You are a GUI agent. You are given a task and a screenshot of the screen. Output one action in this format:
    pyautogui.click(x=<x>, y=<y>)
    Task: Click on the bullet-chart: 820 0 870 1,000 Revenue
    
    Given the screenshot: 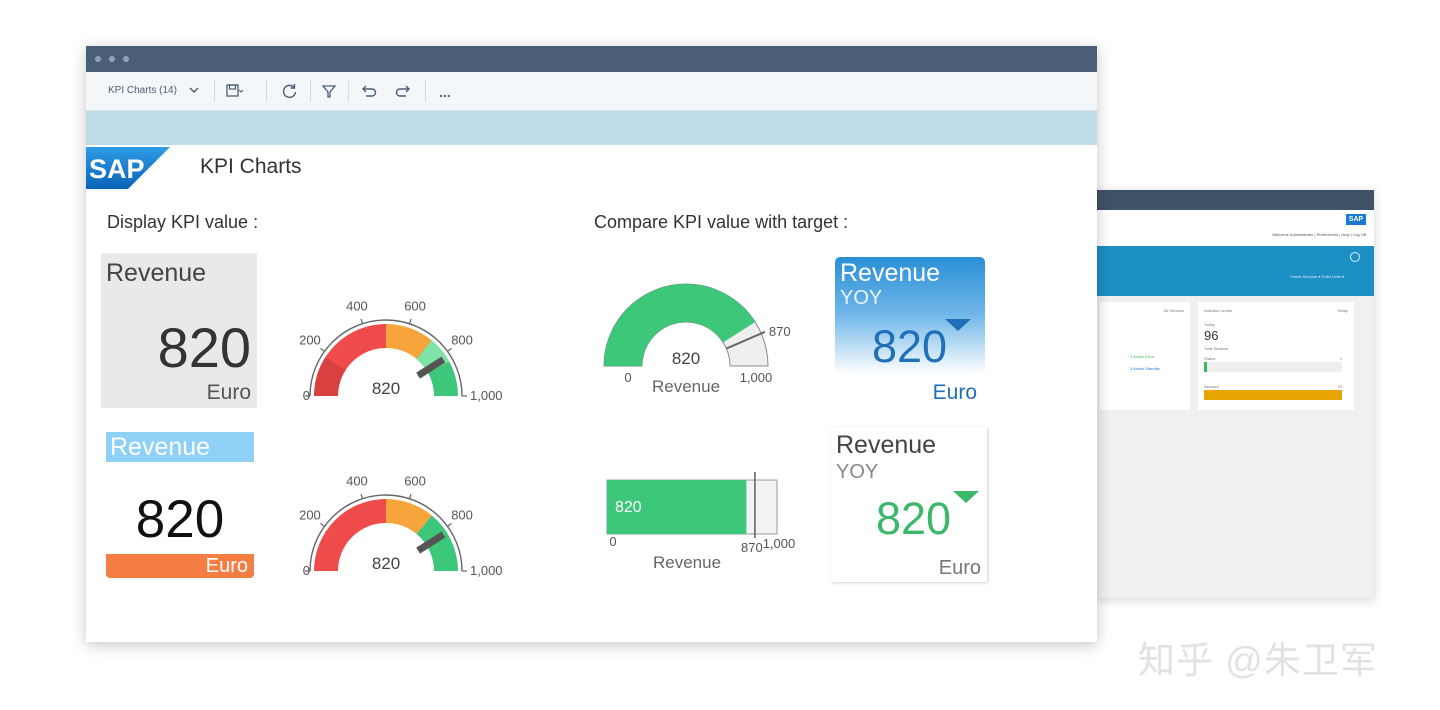 What is the action you would take?
    pyautogui.click(x=701, y=519)
    